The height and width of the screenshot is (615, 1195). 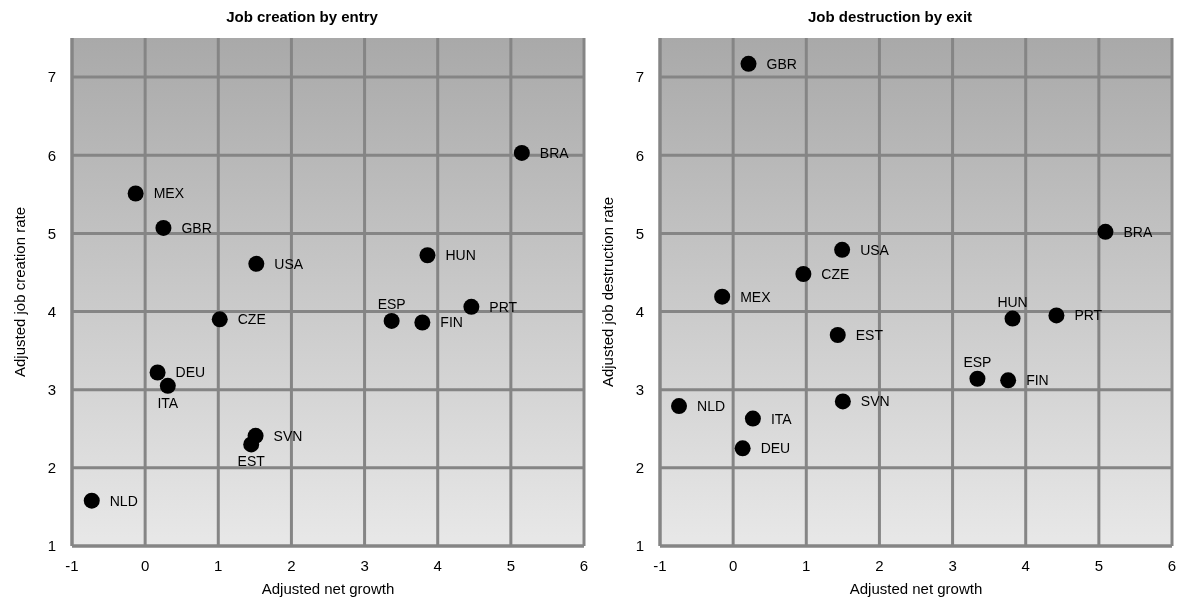 What do you see at coordinates (890, 17) in the screenshot?
I see `chart-title: Job destruction by exit` at bounding box center [890, 17].